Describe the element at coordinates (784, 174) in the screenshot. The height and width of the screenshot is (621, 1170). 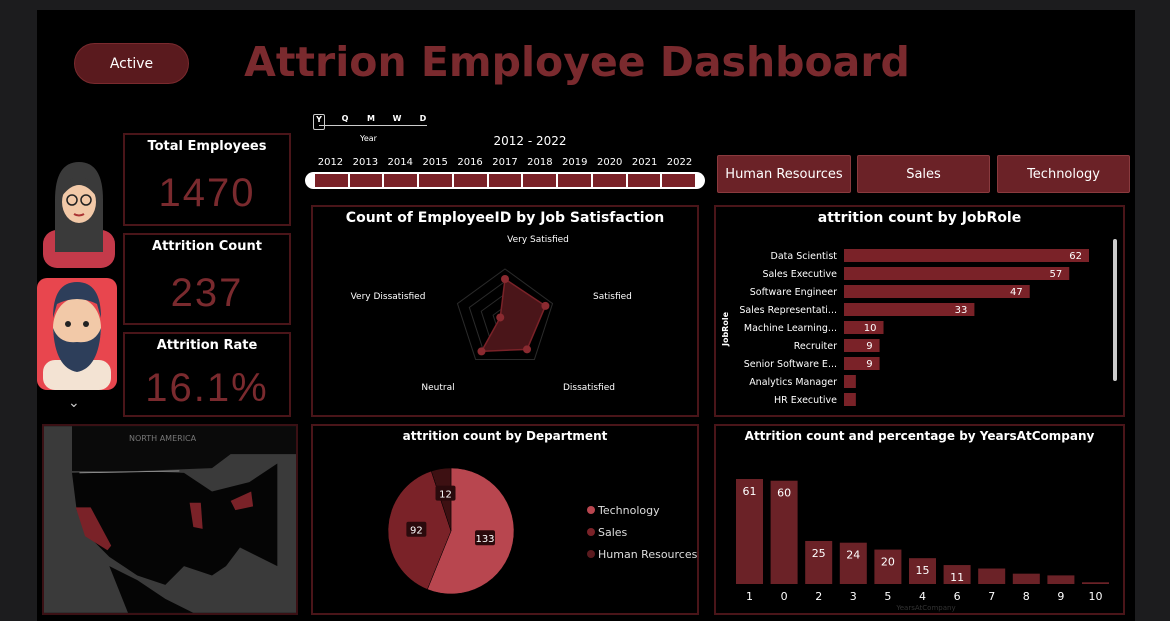
I see `filter-human-resources: Human Resources` at that location.